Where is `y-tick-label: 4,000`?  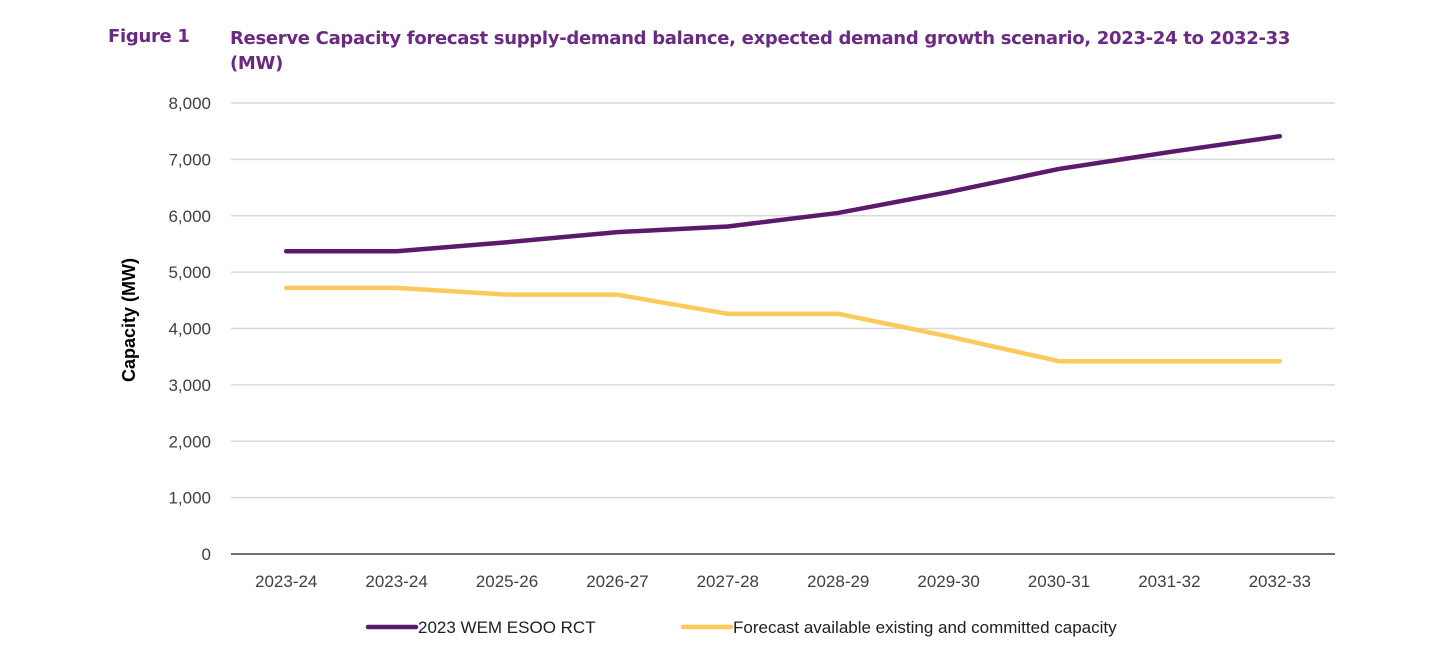
y-tick-label: 4,000 is located at coordinates (189, 329).